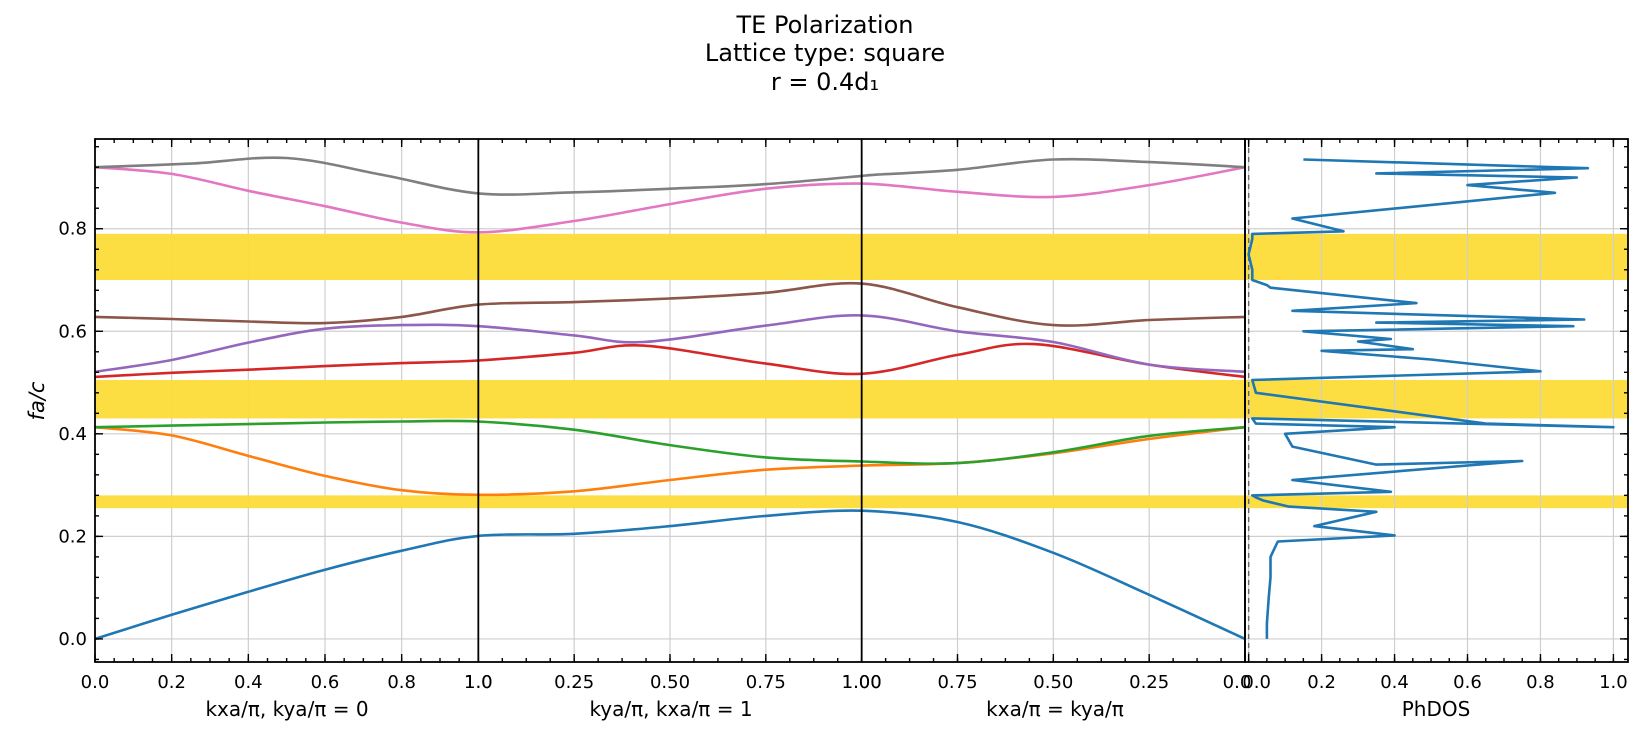 Image resolution: width=1650 pixels, height=754 pixels. Describe the element at coordinates (1431, 398) in the screenshot. I see `phdos-line` at that location.